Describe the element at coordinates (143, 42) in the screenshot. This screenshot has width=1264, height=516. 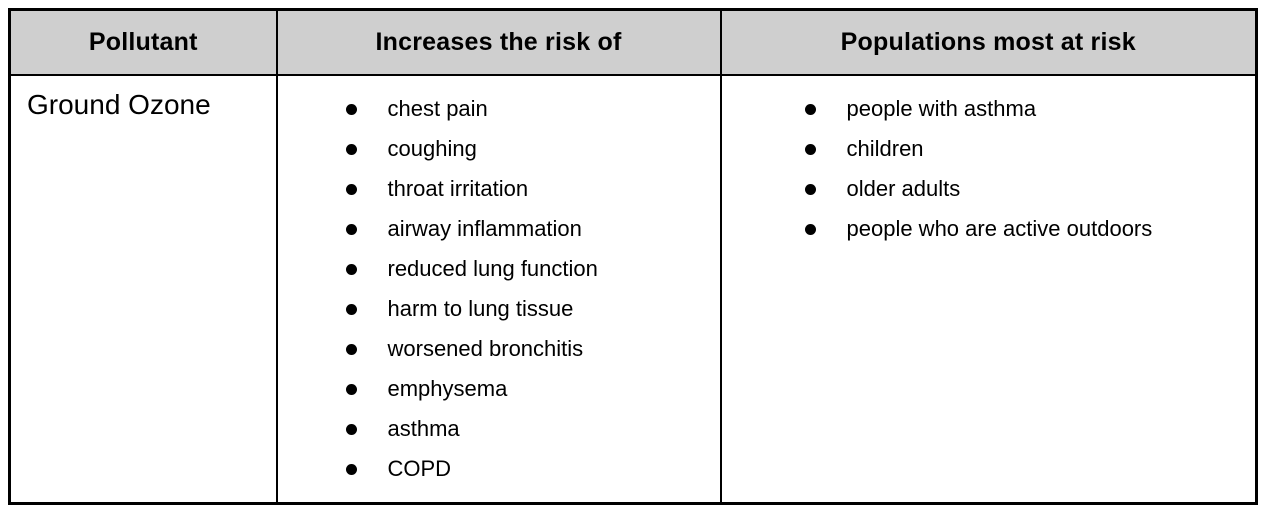
I see `column-header-pollutant: Pollutant` at that location.